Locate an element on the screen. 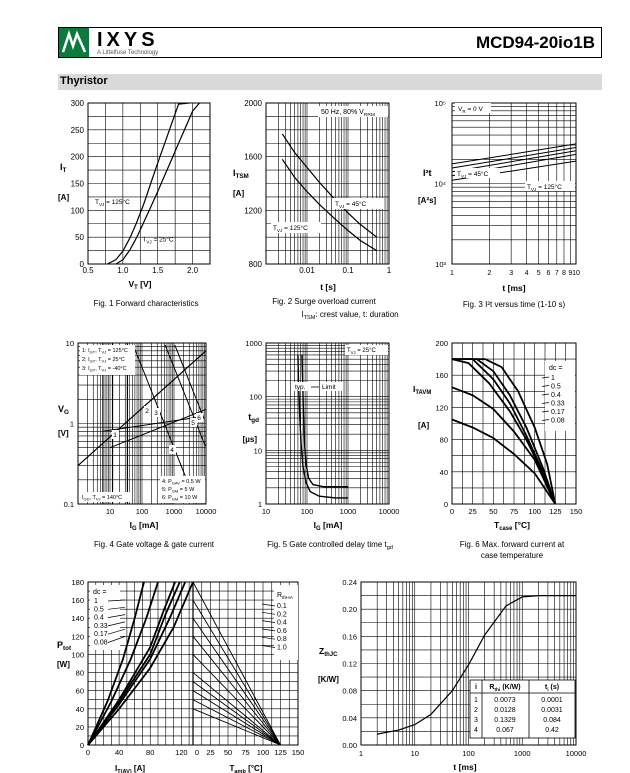  series-label: TVJ = 125°C is located at coordinates (112, 202).